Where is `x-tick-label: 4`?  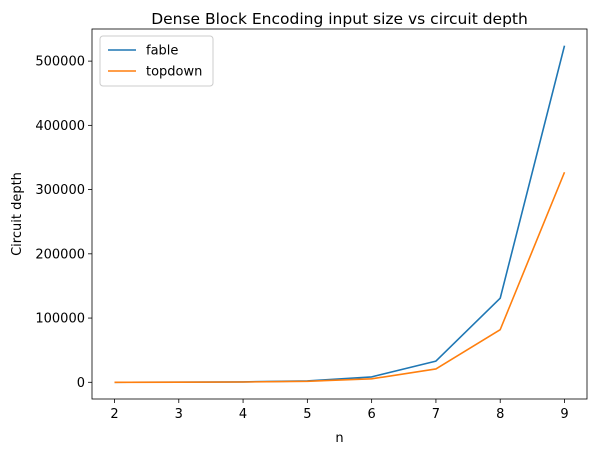
x-tick-label: 4 is located at coordinates (243, 414).